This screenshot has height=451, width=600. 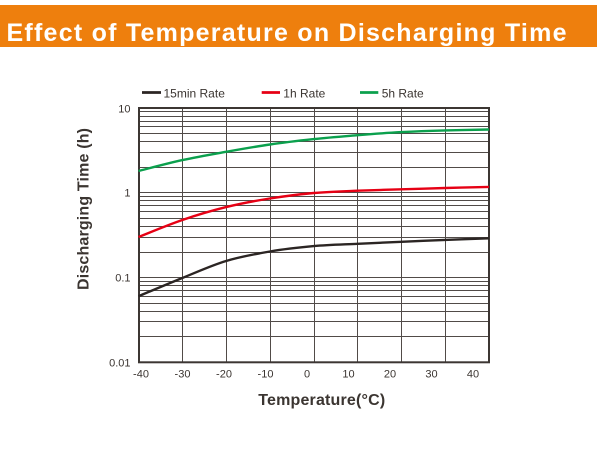 What do you see at coordinates (307, 375) in the screenshot?
I see `svg-text: 0` at bounding box center [307, 375].